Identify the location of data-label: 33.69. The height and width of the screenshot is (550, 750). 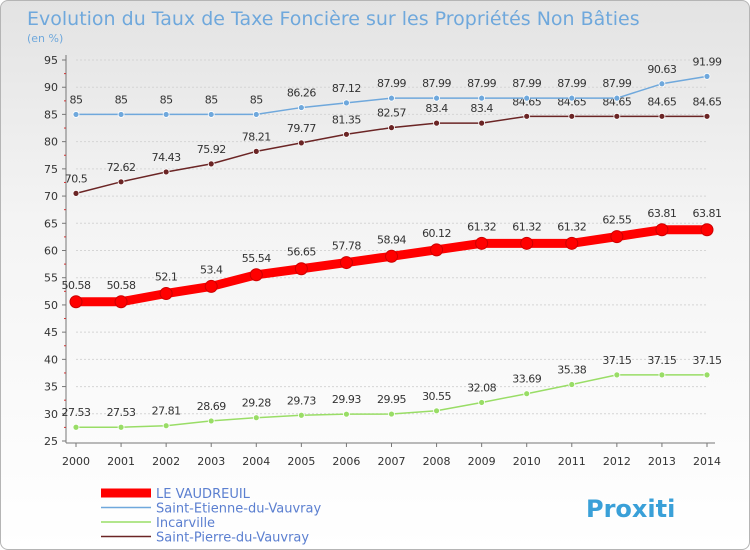
(526, 379).